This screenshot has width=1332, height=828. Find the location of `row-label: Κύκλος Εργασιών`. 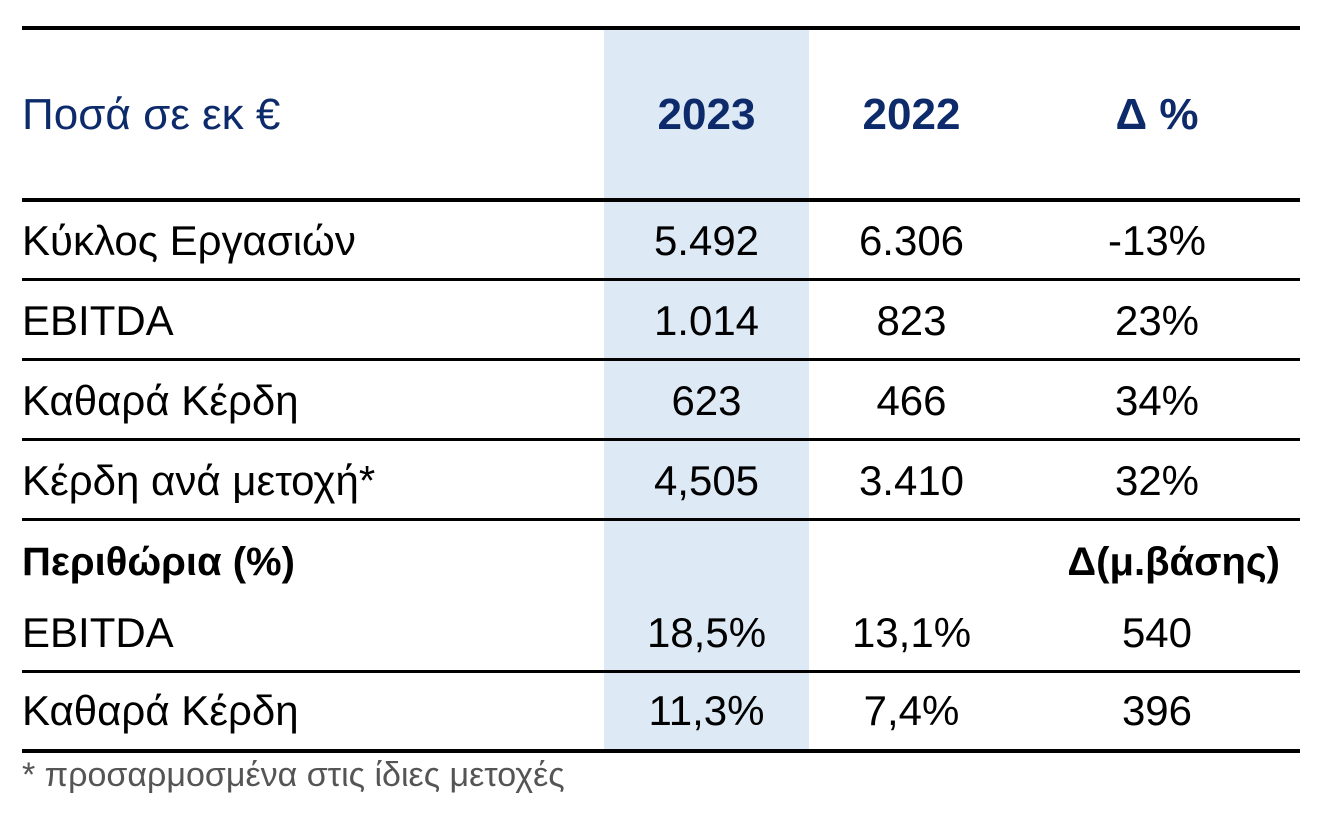

row-label: Κύκλος Εργασιών is located at coordinates (189, 240).